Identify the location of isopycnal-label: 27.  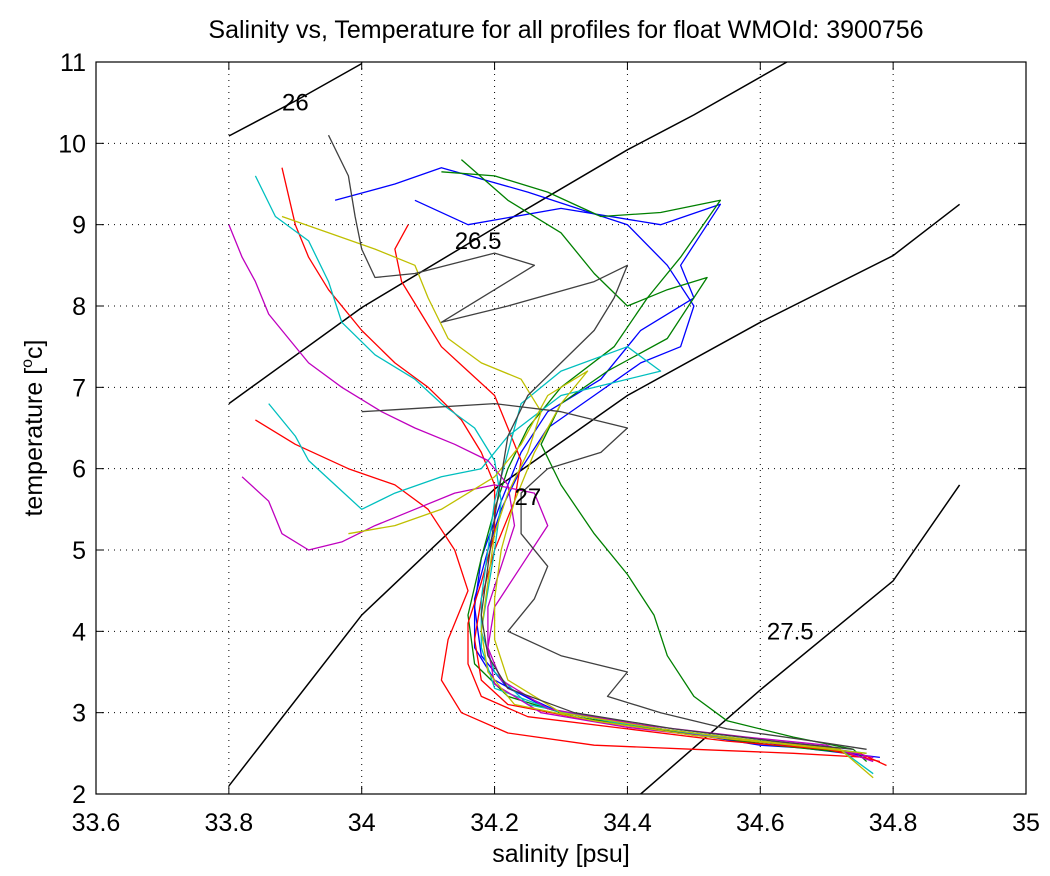
(528, 497).